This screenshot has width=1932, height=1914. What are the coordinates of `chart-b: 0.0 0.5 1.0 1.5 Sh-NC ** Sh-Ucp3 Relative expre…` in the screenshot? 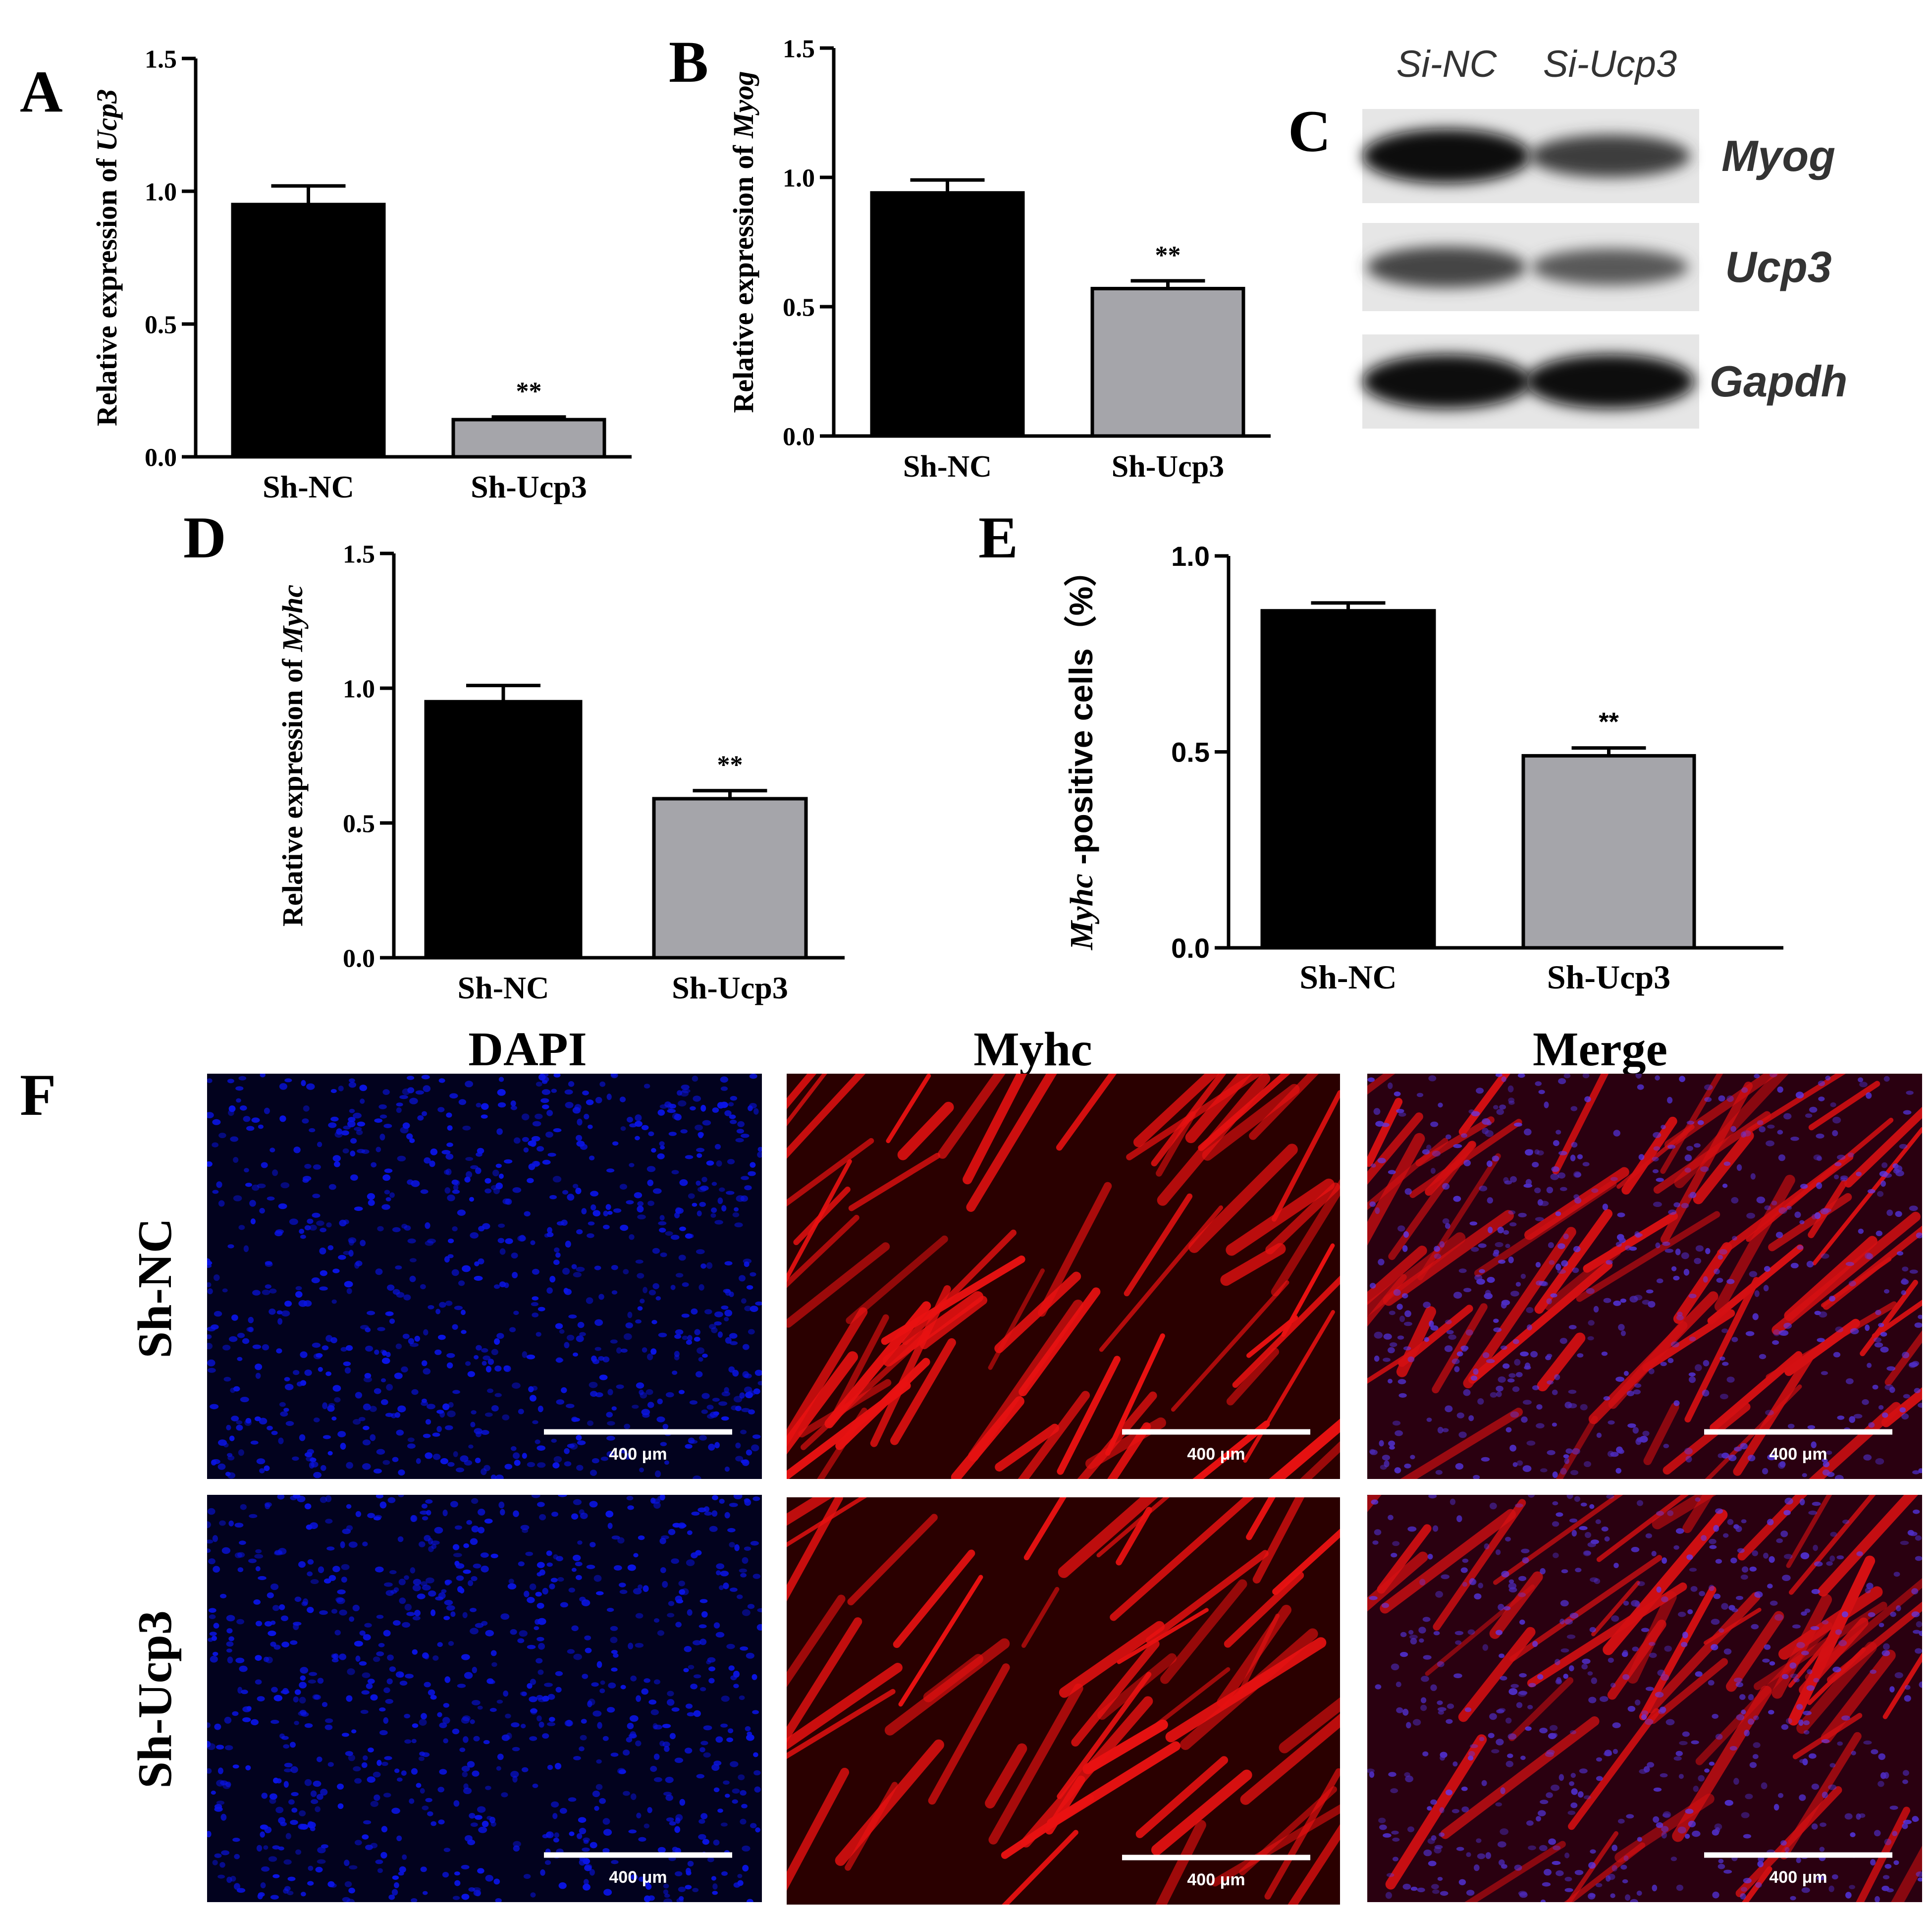 It's located at (999, 259).